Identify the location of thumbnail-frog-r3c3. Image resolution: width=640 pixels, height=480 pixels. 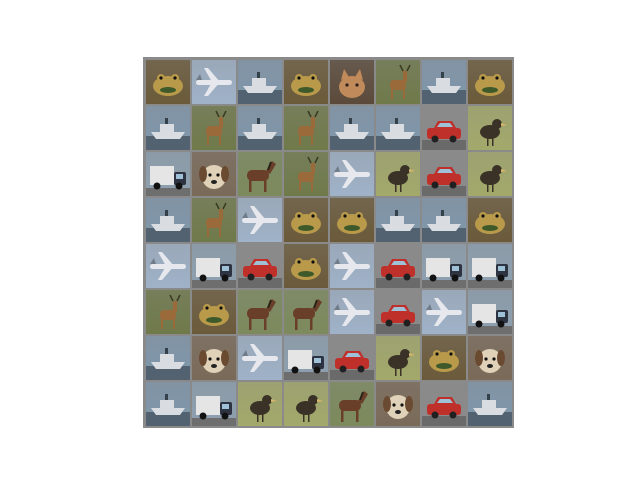
(306, 220).